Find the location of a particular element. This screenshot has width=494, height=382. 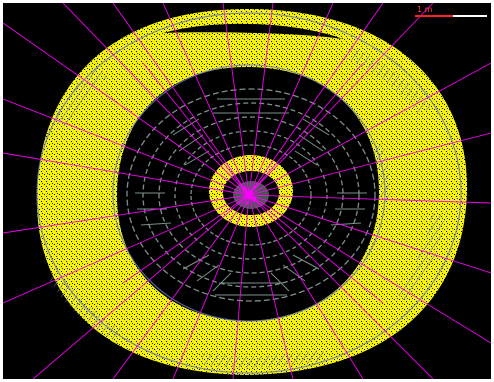

scale-bar-white-segment is located at coordinates (470, 16).